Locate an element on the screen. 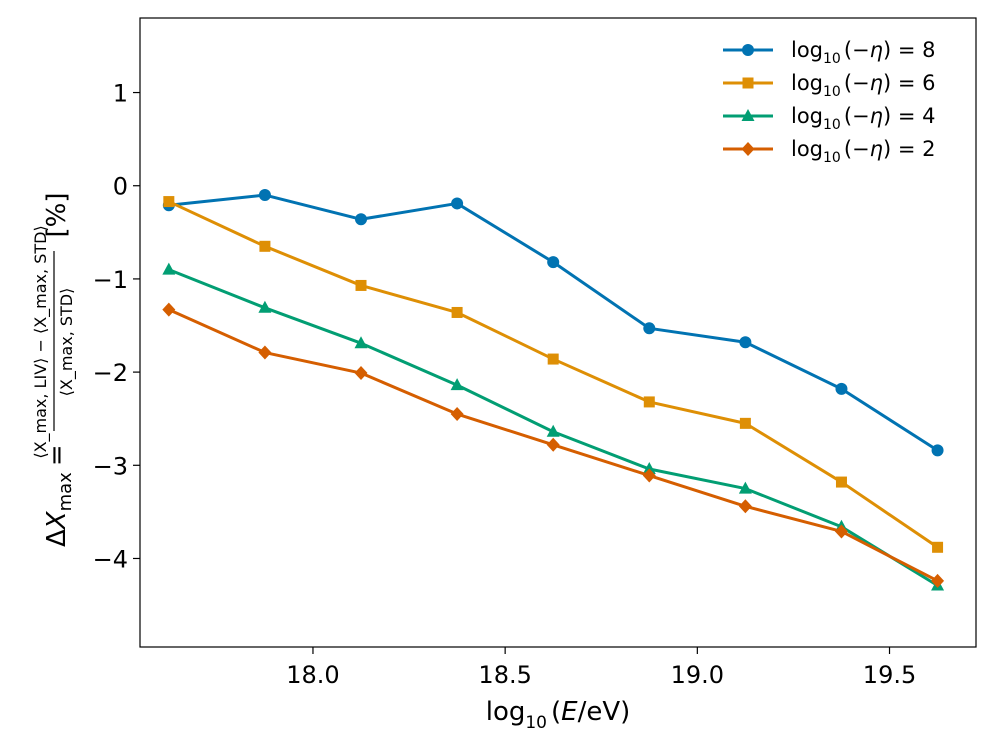 The image size is (996, 747). y-axis-label-lhs: ΔXmax= is located at coordinates (59, 495).